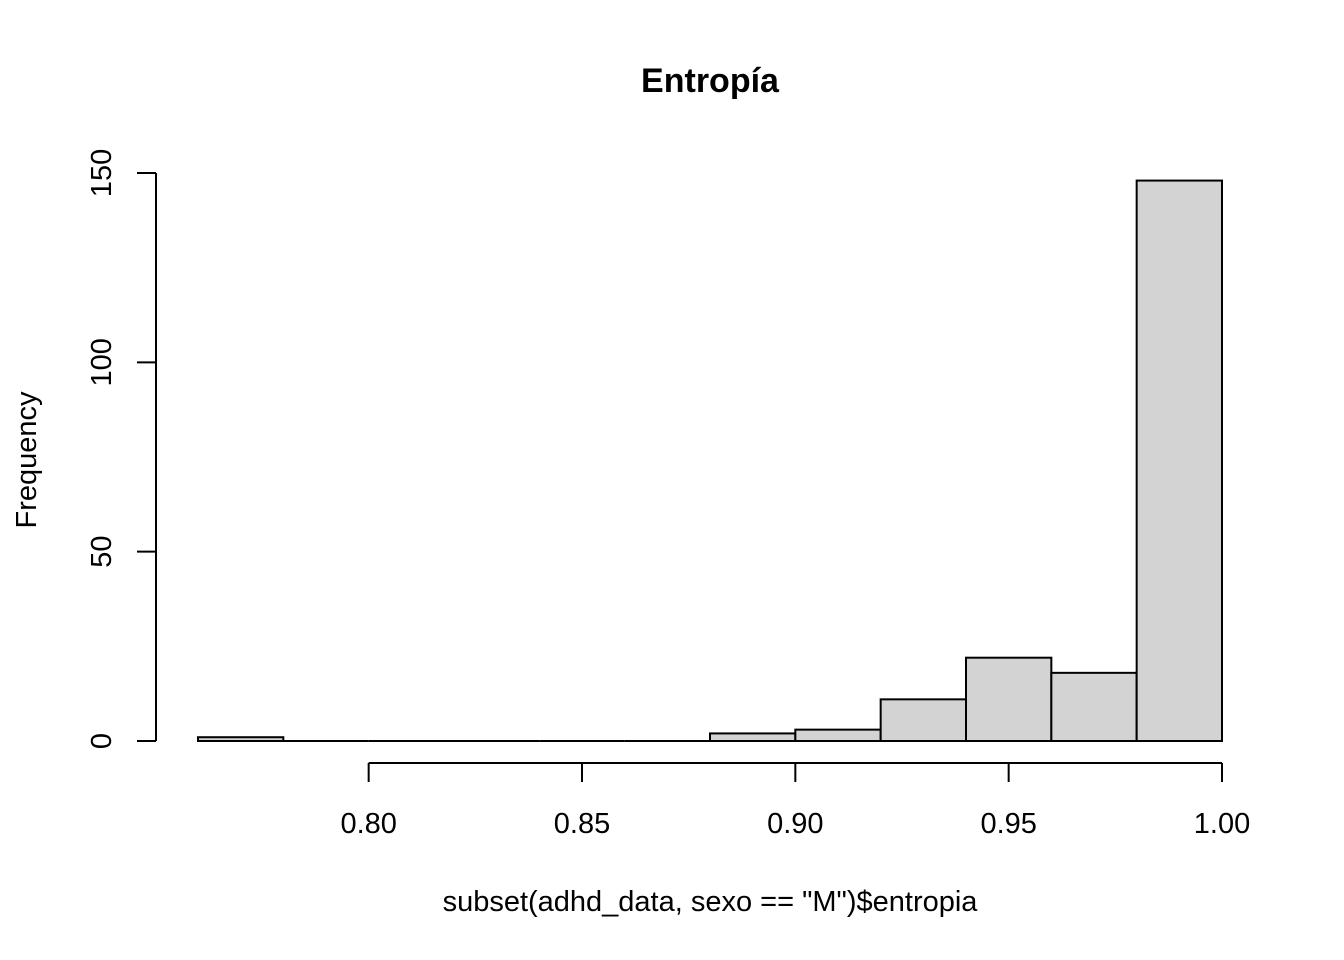 The image size is (1344, 960). Describe the element at coordinates (27, 460) in the screenshot. I see `y-axis-label: Frequency` at that location.